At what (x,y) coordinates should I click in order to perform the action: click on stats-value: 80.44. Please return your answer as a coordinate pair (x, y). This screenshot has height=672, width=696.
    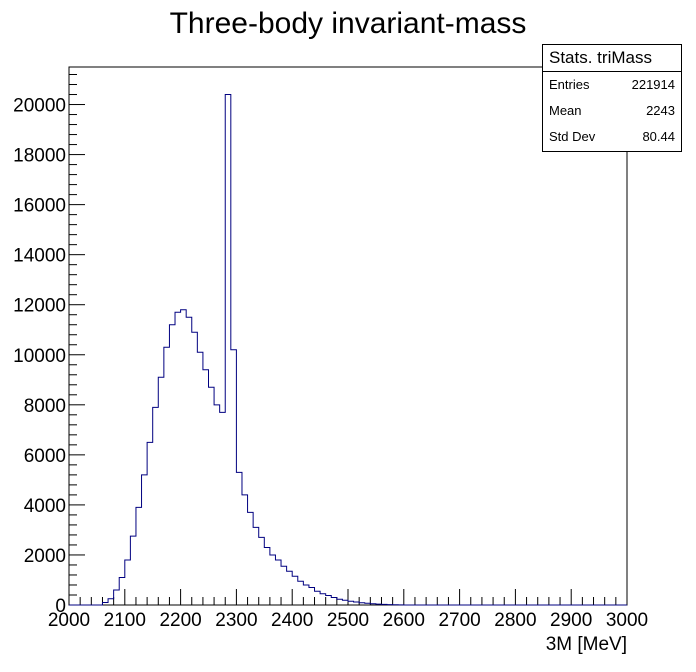
    Looking at the image, I should click on (658, 136).